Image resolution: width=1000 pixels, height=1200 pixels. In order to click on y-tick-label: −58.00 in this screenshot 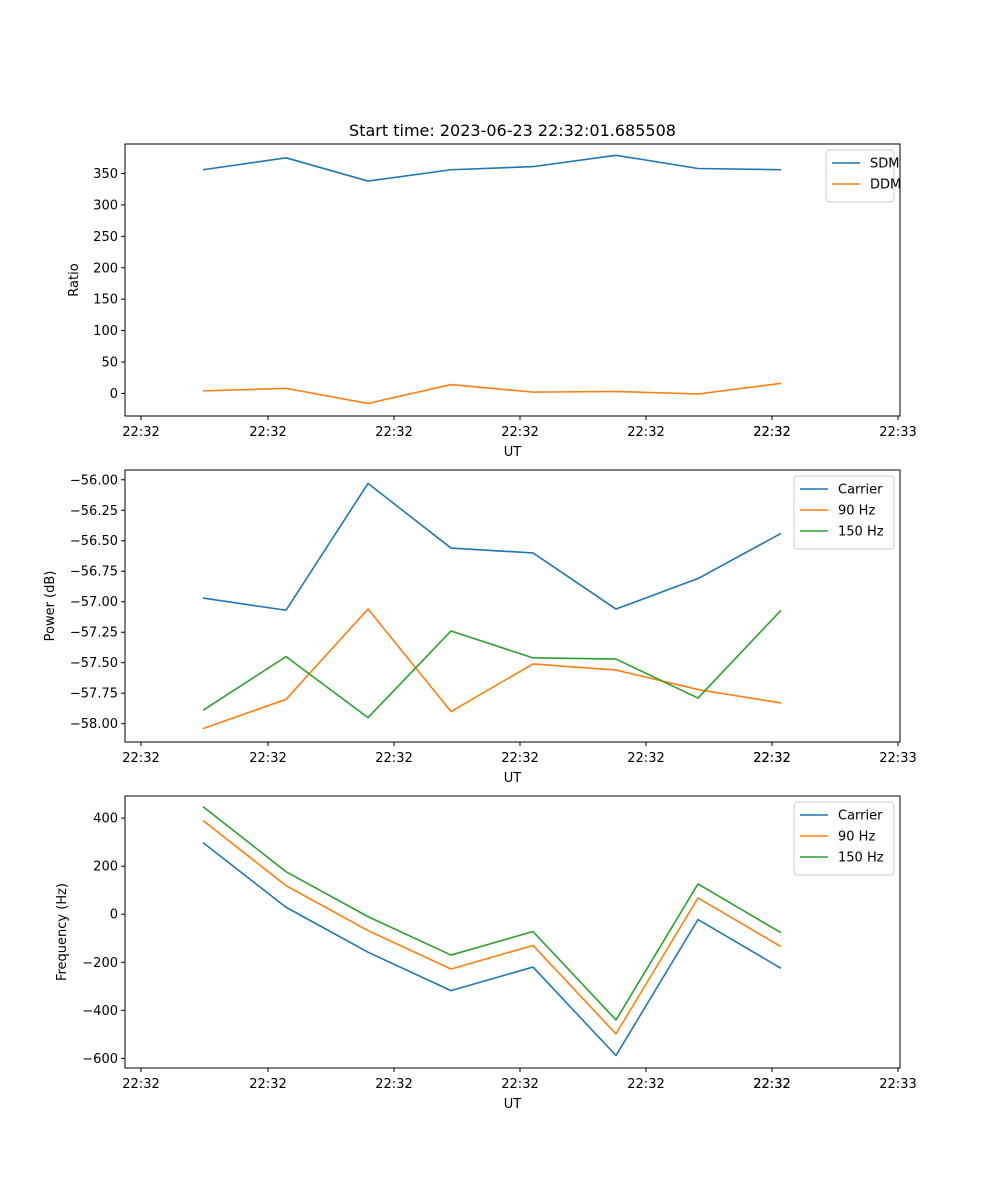, I will do `click(94, 724)`.